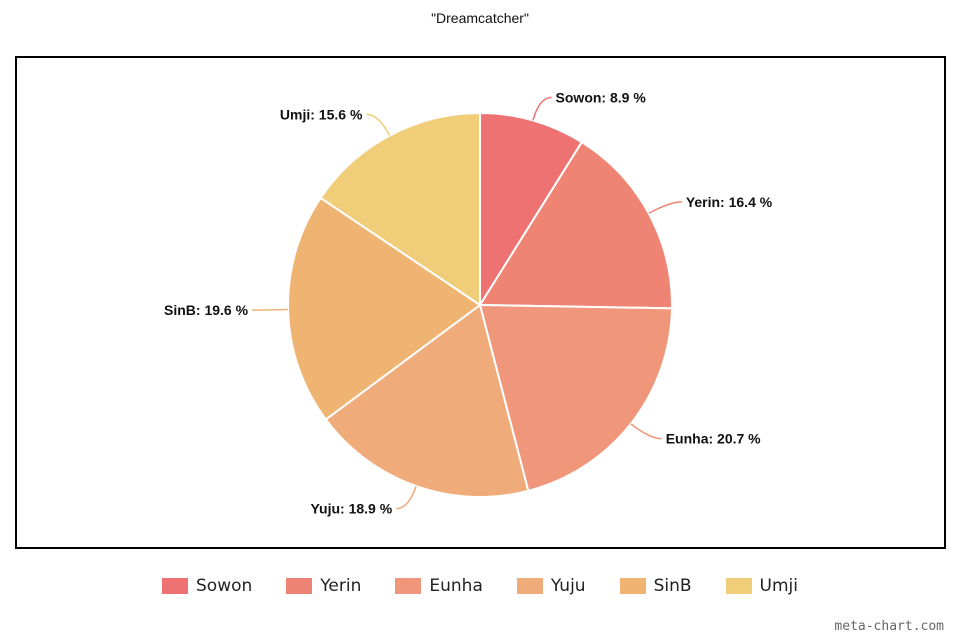 This screenshot has width=960, height=640. I want to click on legend-item-umji: Umji, so click(761, 586).